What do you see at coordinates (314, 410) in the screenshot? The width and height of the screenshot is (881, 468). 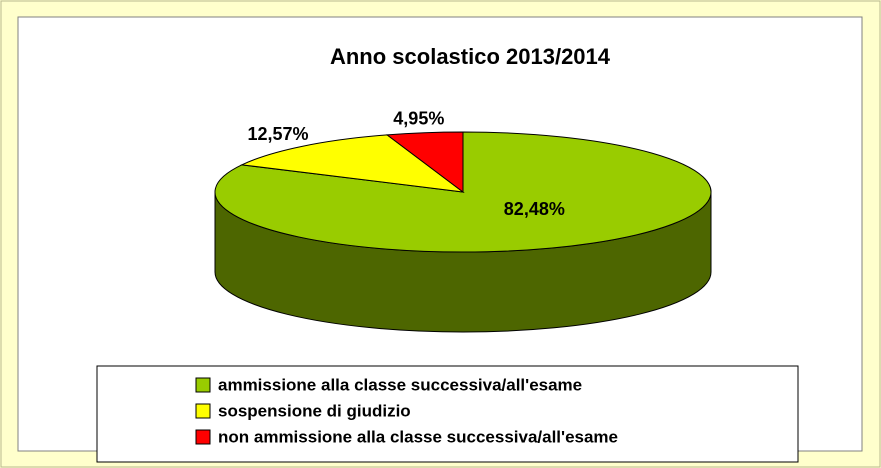 I see `legend-label: sospensione di giudizio` at bounding box center [314, 410].